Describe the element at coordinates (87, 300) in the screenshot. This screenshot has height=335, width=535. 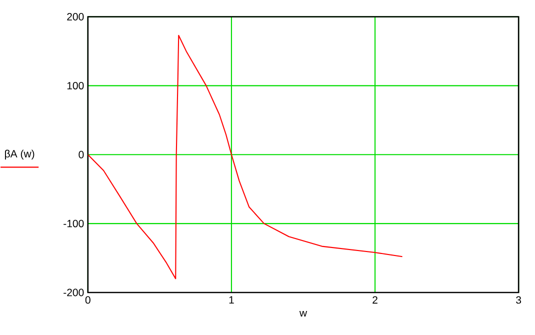
I see `x-tick-label: 0` at that location.